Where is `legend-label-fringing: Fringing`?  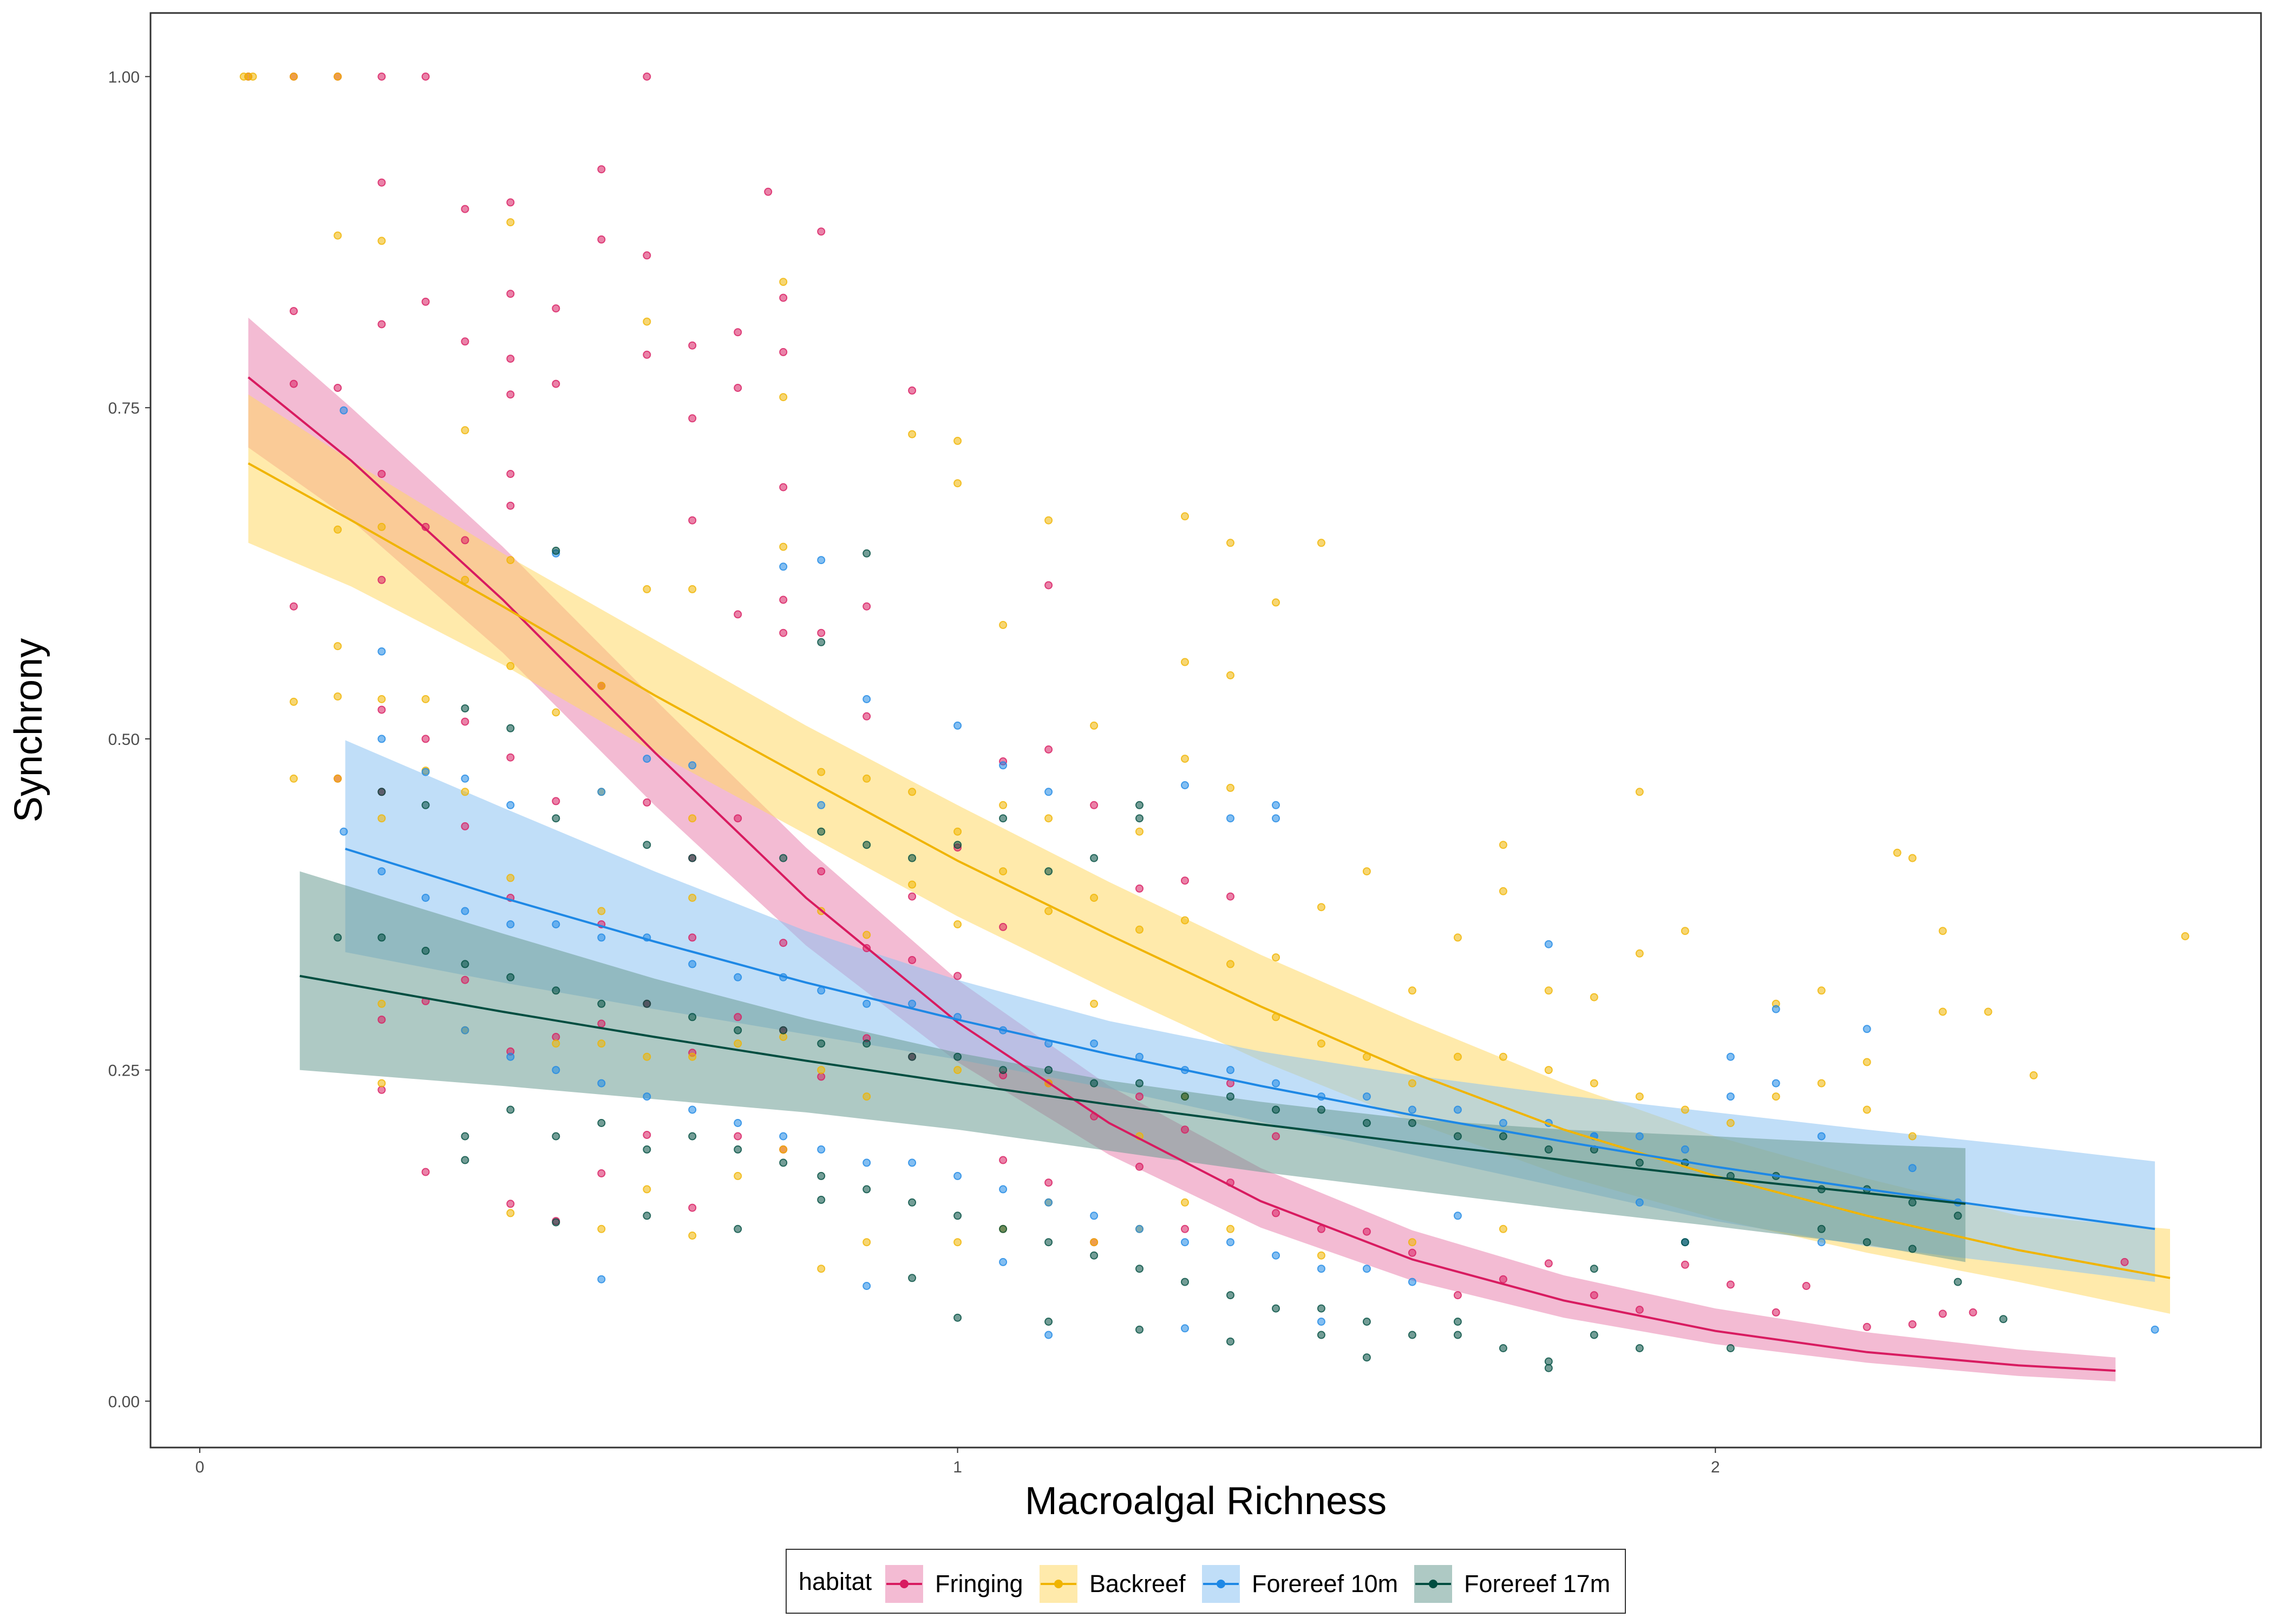
legend-label-fringing: Fringing is located at coordinates (979, 1583).